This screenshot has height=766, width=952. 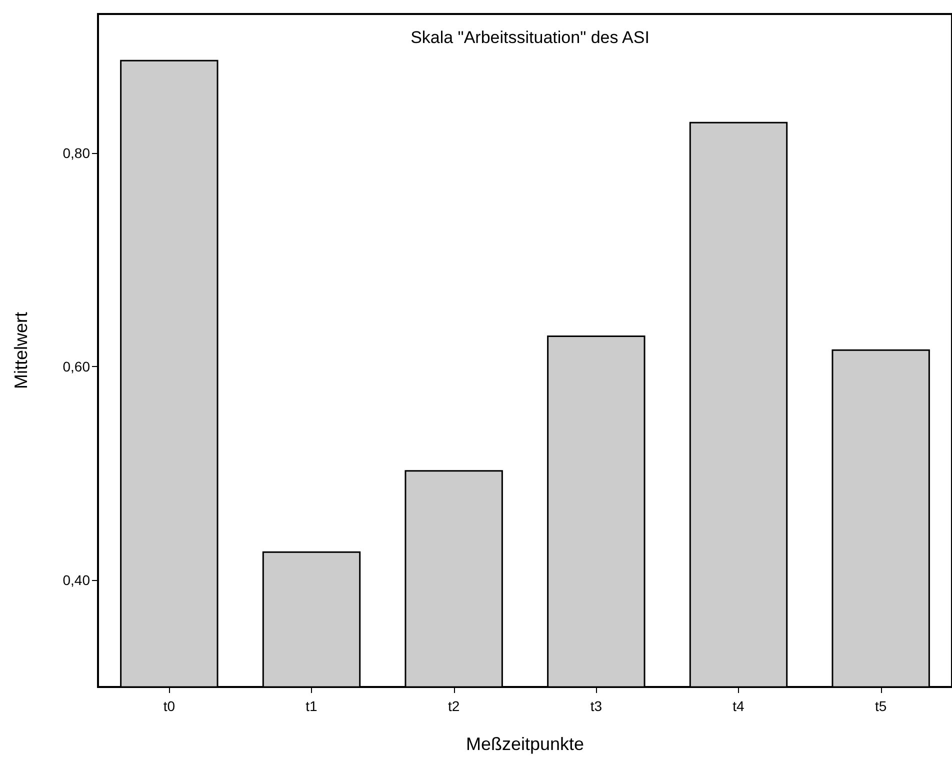 I want to click on x-tick-label: t0, so click(x=169, y=706).